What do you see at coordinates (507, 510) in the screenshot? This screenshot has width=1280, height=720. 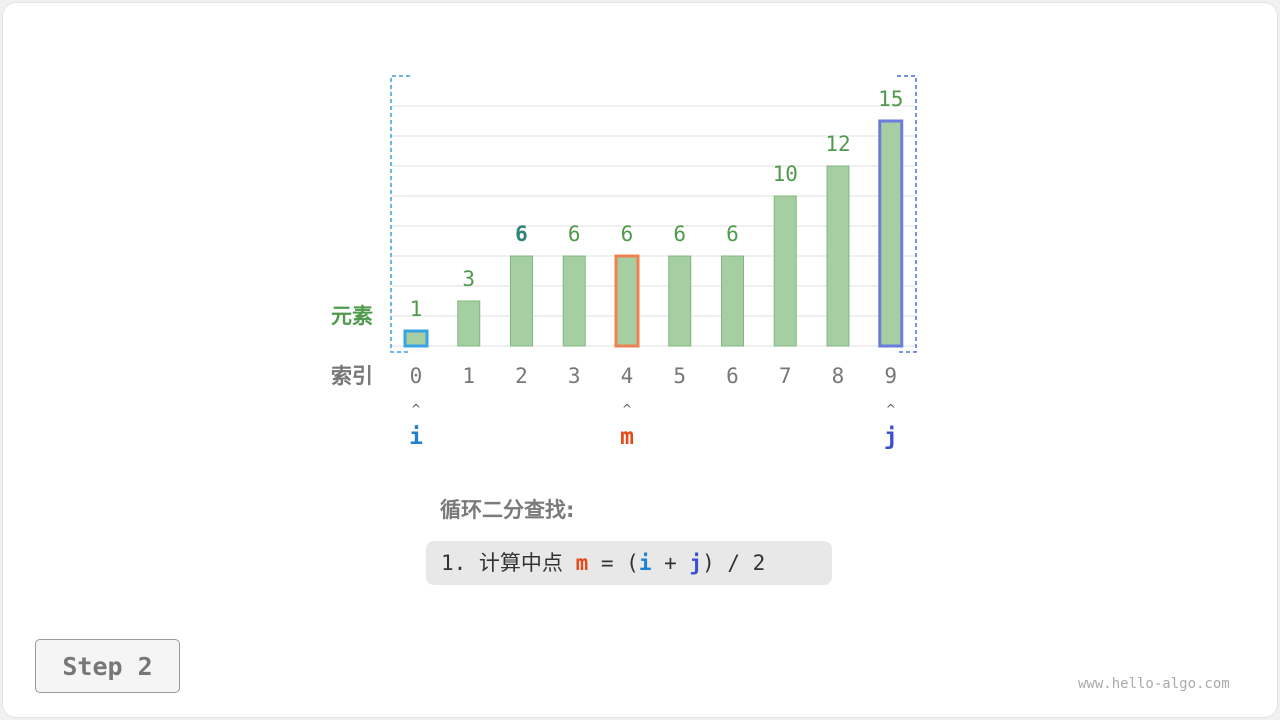 I see `section-title: 循环二分查找:` at bounding box center [507, 510].